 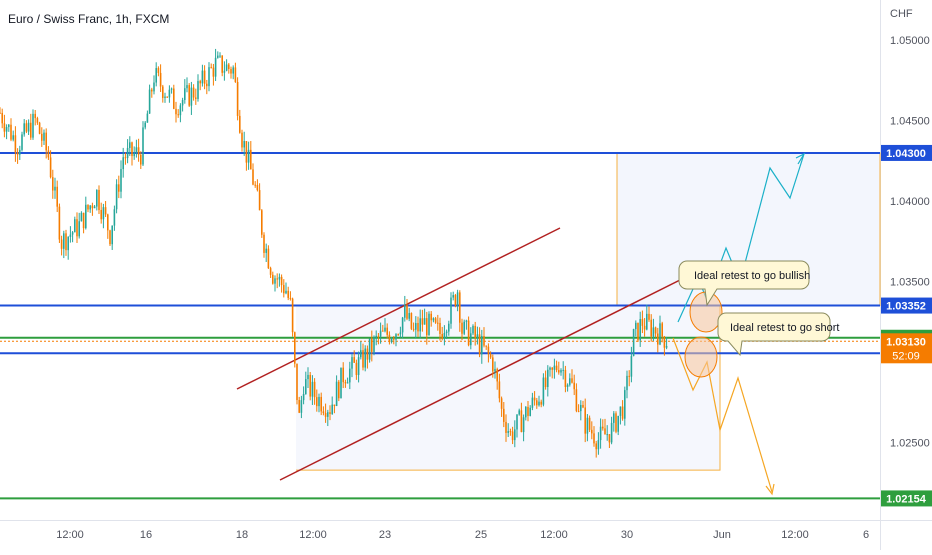 I want to click on x-tick-label: 25, so click(x=481, y=535).